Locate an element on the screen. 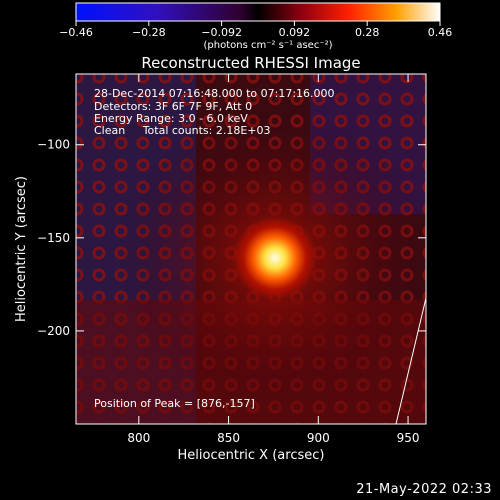 The image size is (500, 500). x-tick-label: 950 is located at coordinates (408, 438).